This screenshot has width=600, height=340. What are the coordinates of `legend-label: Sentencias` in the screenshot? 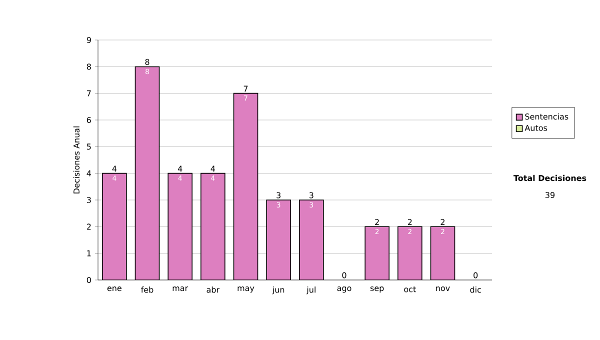 It's located at (546, 116).